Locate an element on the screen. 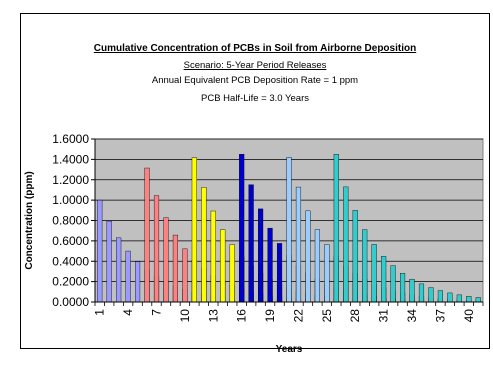 The width and height of the screenshot is (493, 370). y-tick-label: 1.4000 is located at coordinates (70, 159).